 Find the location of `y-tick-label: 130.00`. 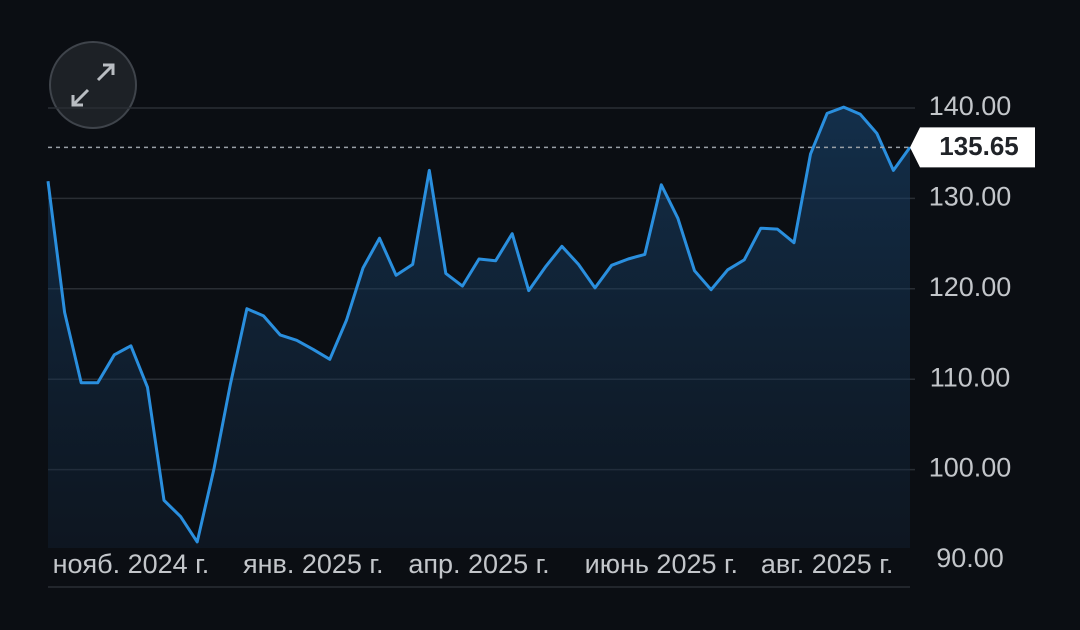

y-tick-label: 130.00 is located at coordinates (970, 197).